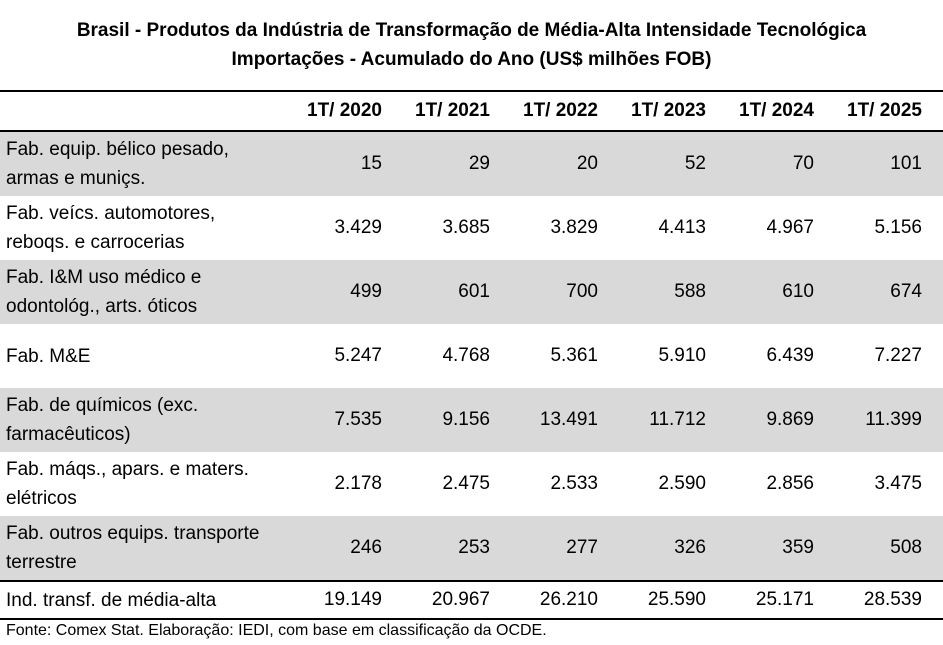 Image resolution: width=943 pixels, height=645 pixels. I want to click on table-cell: 9.869, so click(790, 419).